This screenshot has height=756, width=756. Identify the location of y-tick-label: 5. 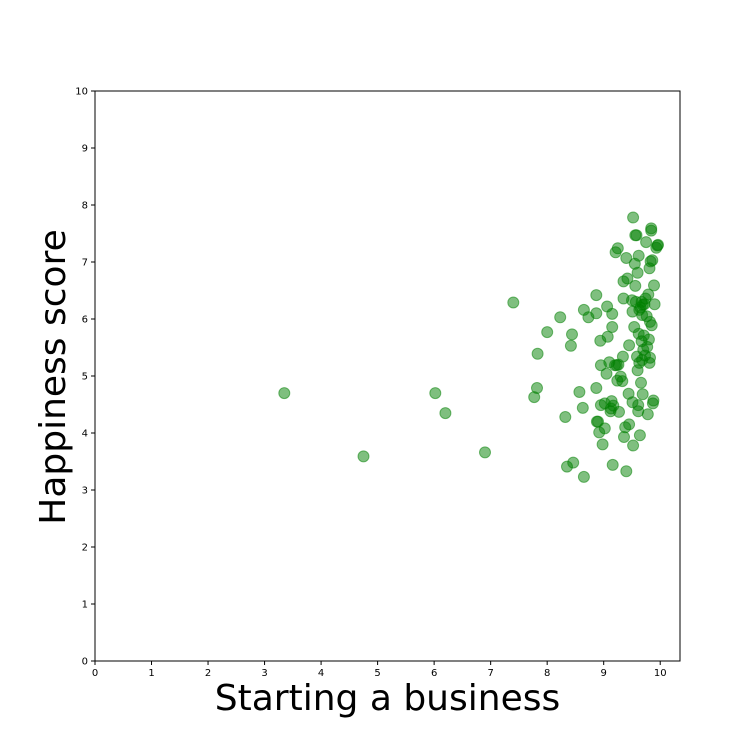
(85, 377).